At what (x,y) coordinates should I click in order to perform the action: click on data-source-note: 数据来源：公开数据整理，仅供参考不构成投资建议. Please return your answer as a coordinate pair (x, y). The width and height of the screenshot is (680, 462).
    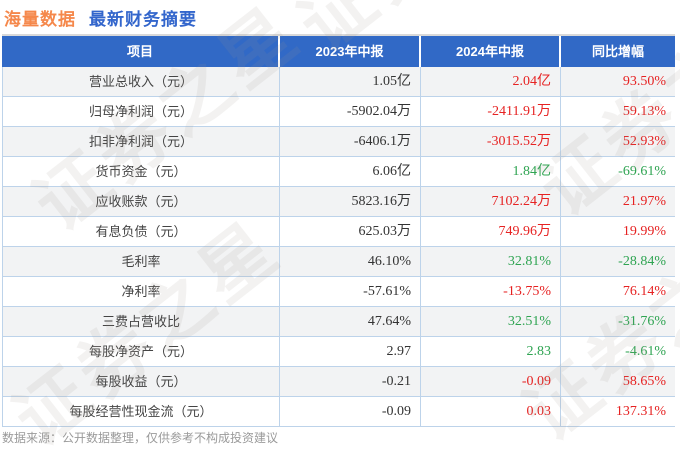
    Looking at the image, I should click on (140, 438).